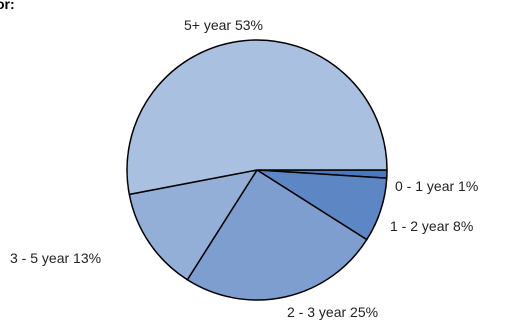 The height and width of the screenshot is (320, 515). Describe the element at coordinates (7, 6) in the screenshot. I see `chart-title: or:` at that location.